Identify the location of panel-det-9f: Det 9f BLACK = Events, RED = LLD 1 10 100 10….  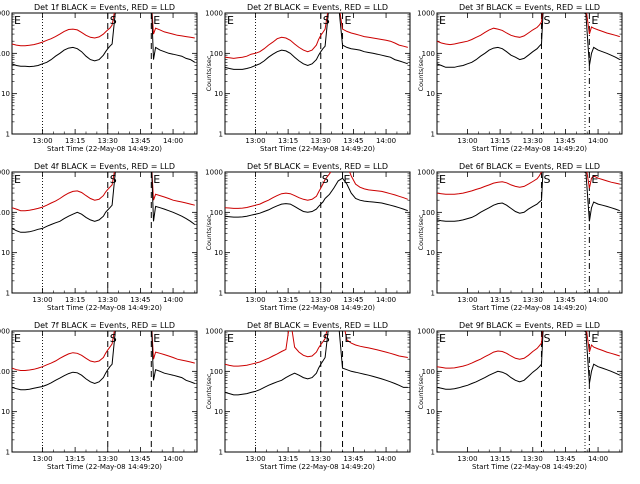
(520, 396).